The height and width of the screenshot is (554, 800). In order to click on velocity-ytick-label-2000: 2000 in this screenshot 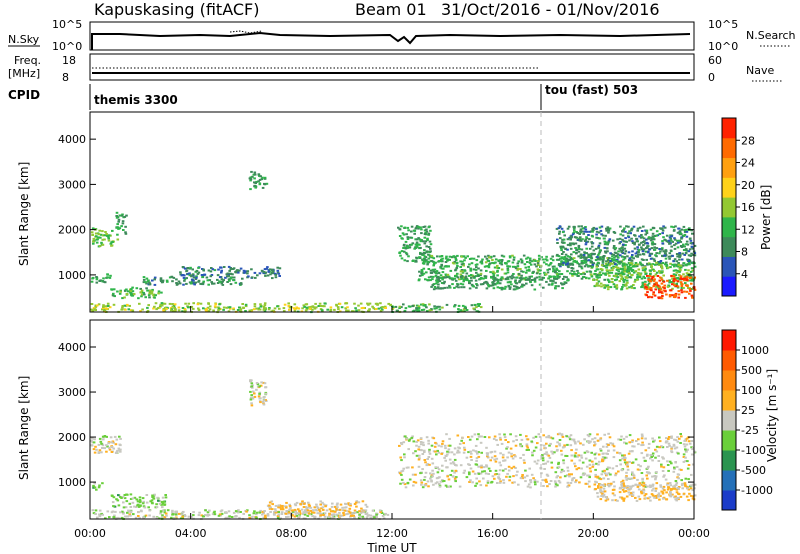, I will do `click(72, 437)`.